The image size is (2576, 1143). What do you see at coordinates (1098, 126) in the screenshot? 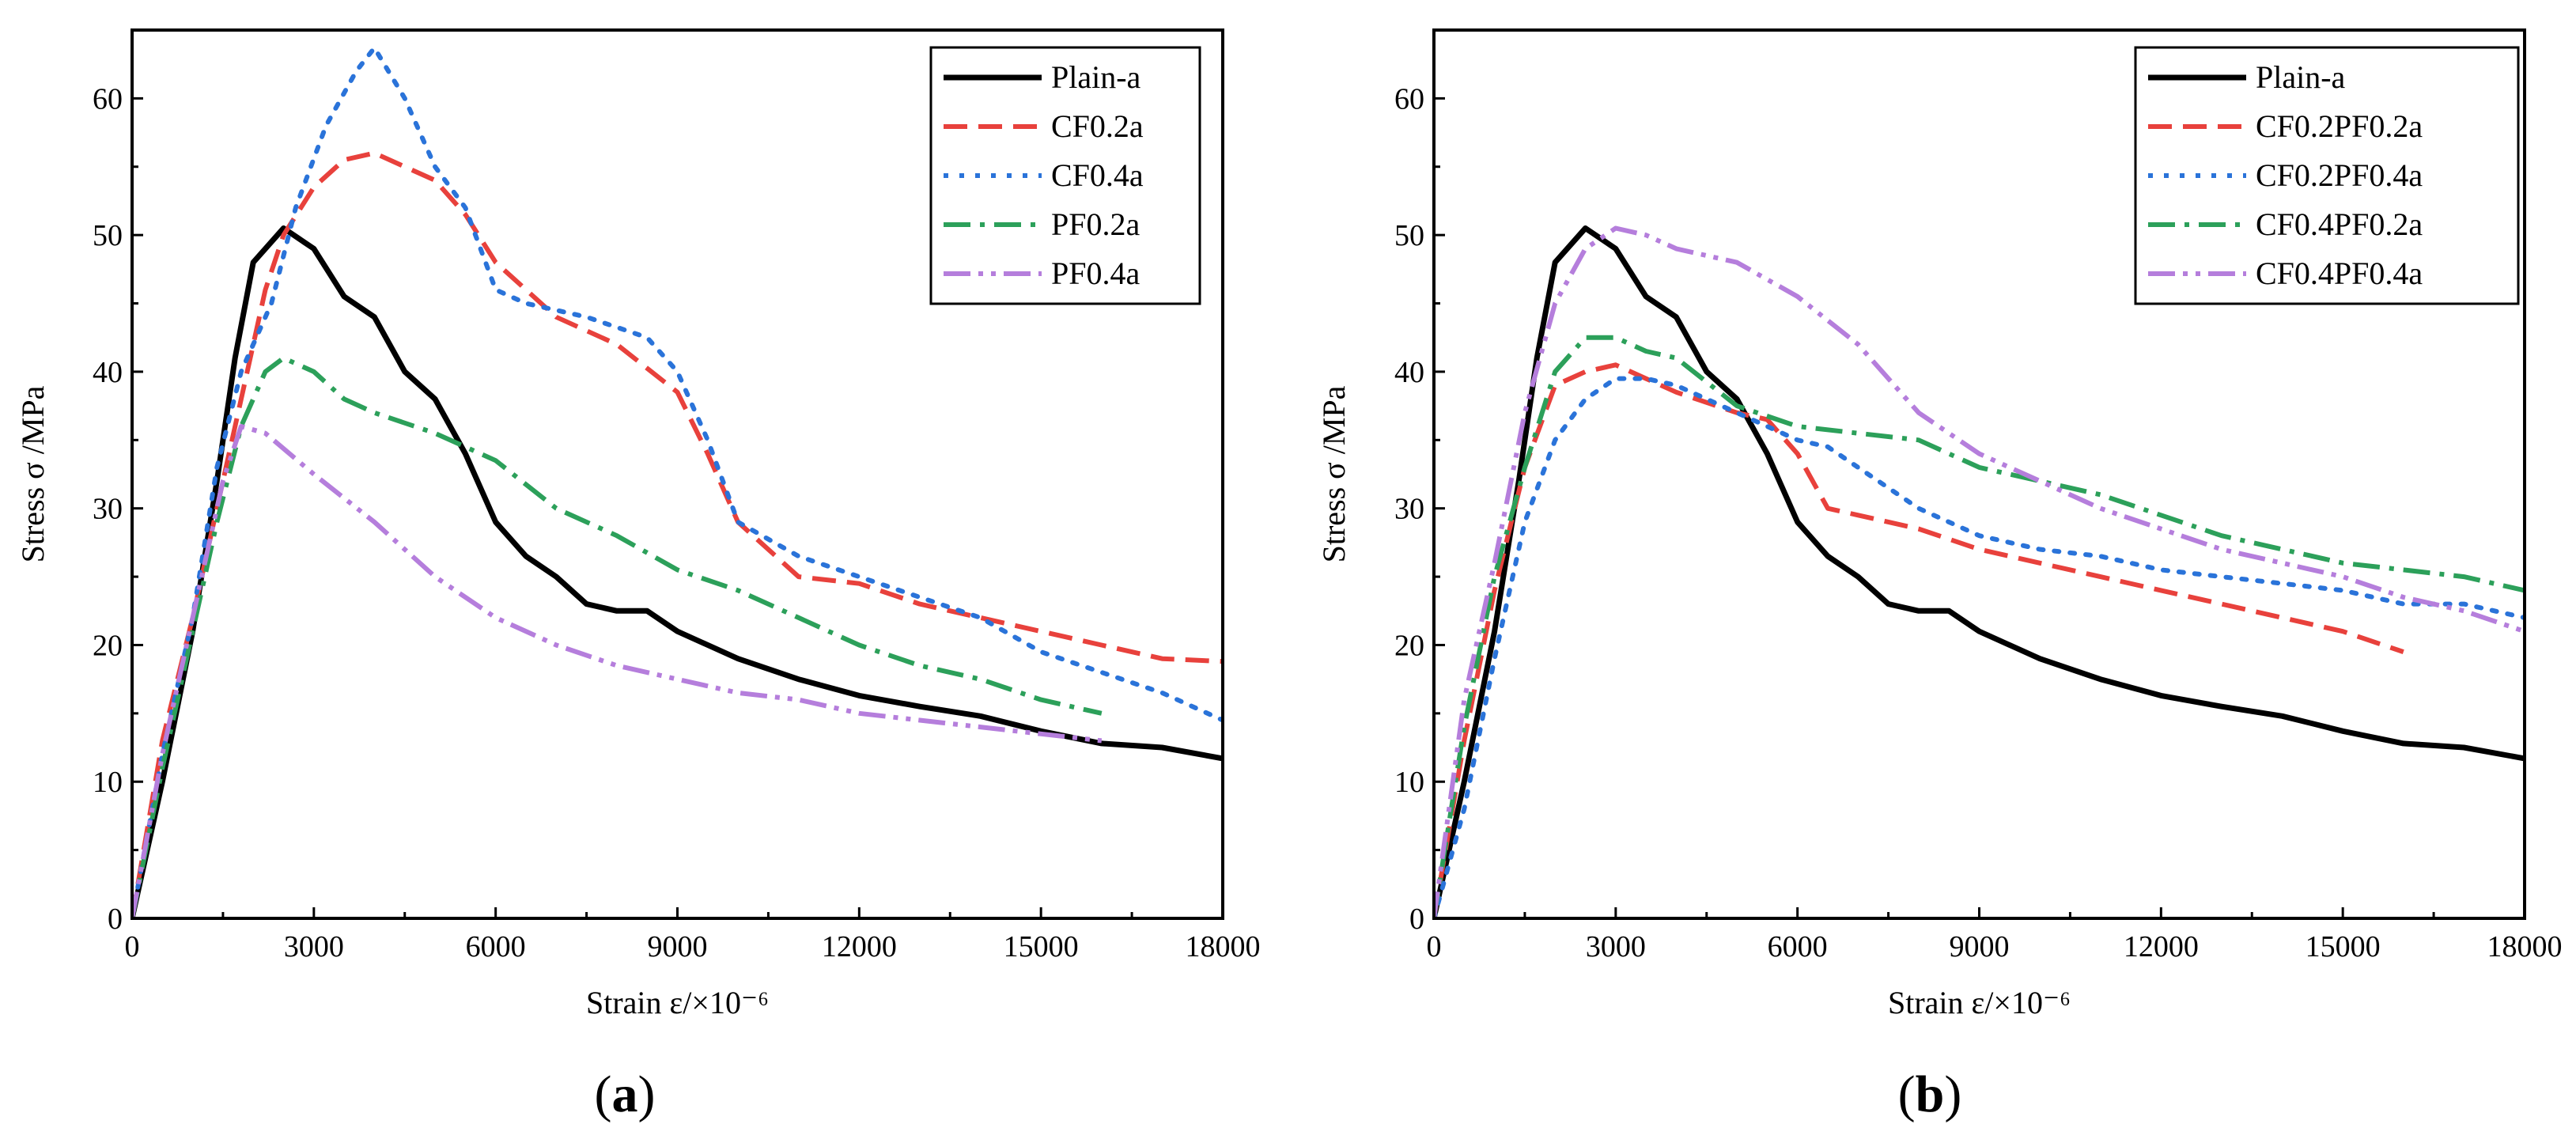
I see `legend-label: CF0.2a` at bounding box center [1098, 126].